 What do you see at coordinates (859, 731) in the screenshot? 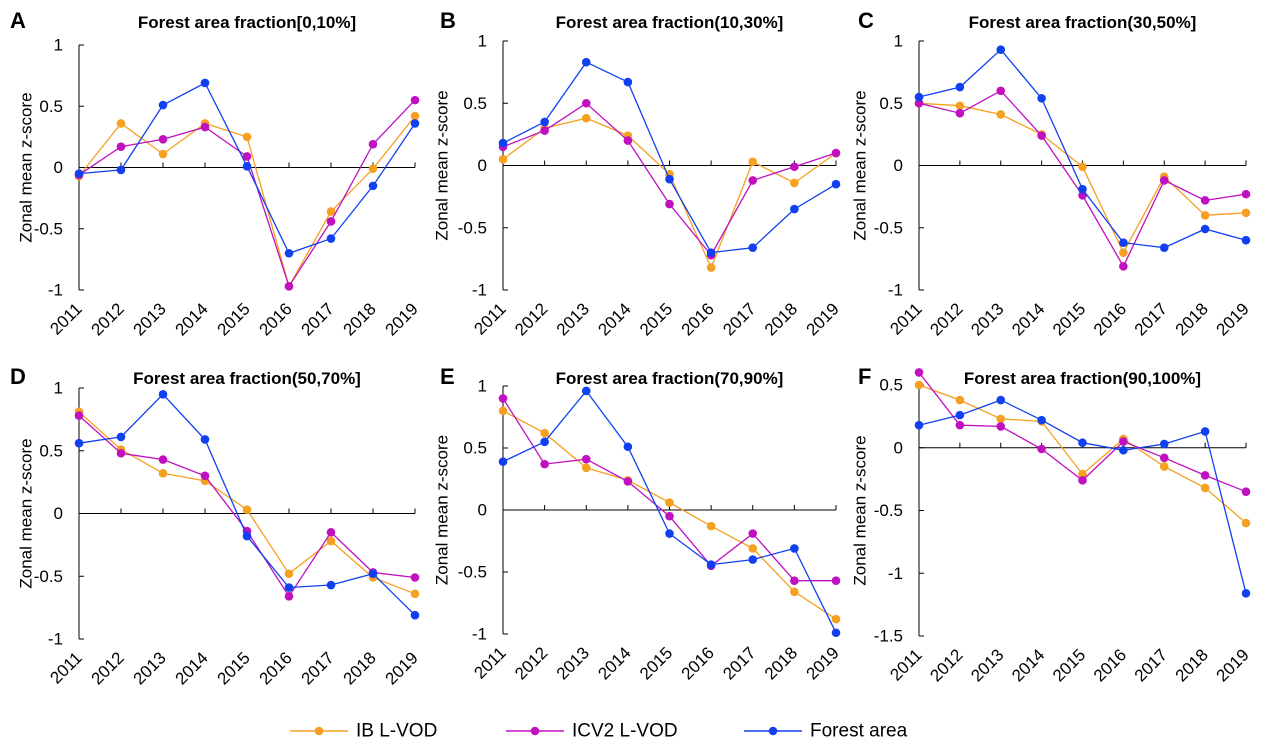
I see `legend-label: Forest area` at bounding box center [859, 731].